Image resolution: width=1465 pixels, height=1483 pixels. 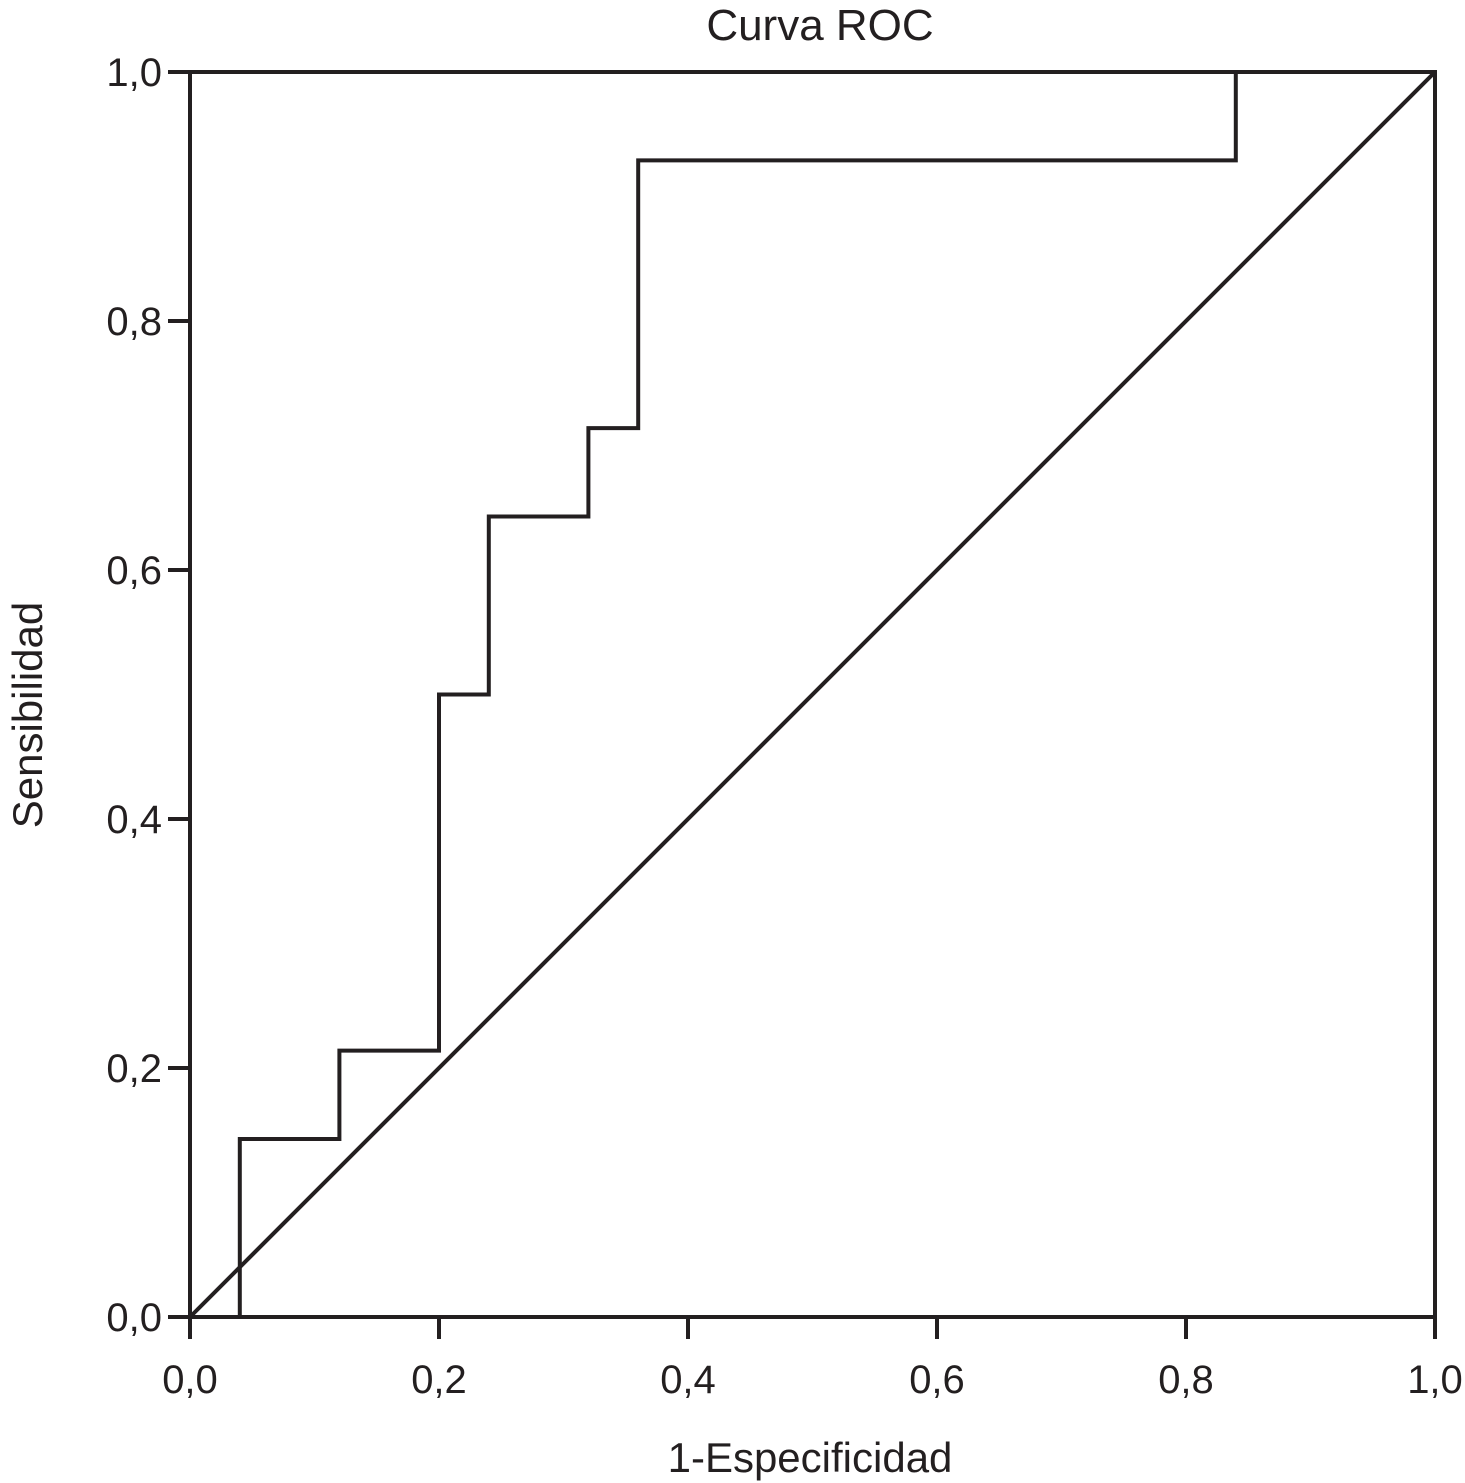 What do you see at coordinates (148, 695) in the screenshot?
I see `y-axis: 0,0 0,2 0,4 0,6 0,8 1,0` at bounding box center [148, 695].